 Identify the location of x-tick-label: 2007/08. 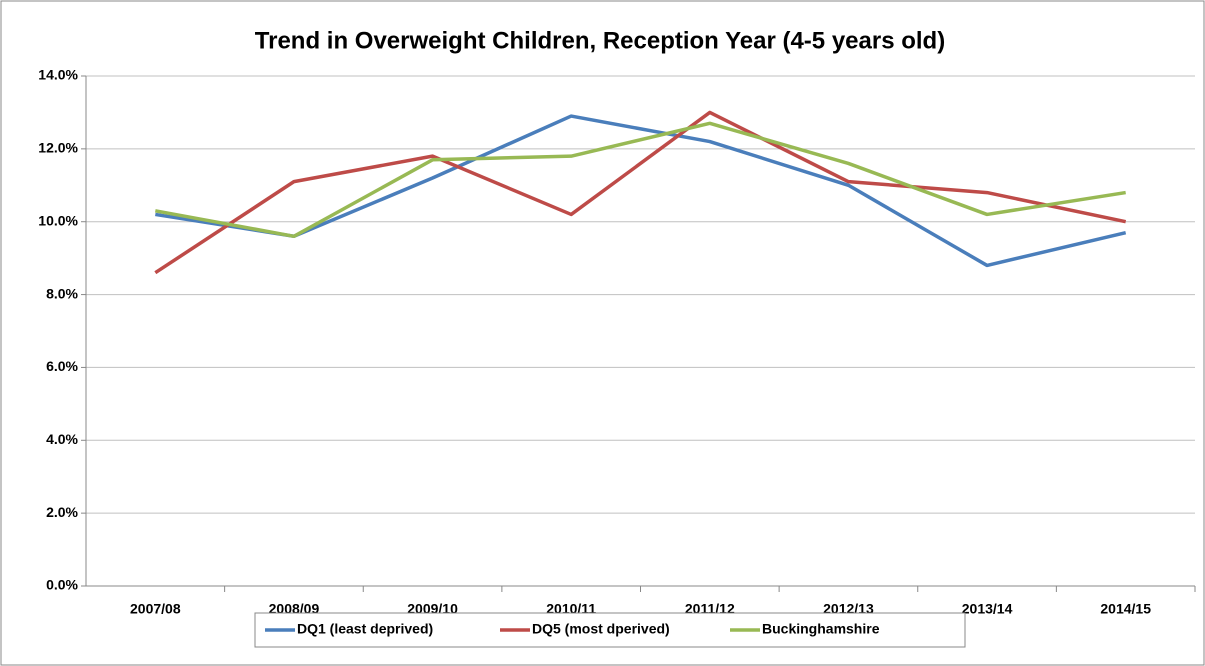
(155, 609).